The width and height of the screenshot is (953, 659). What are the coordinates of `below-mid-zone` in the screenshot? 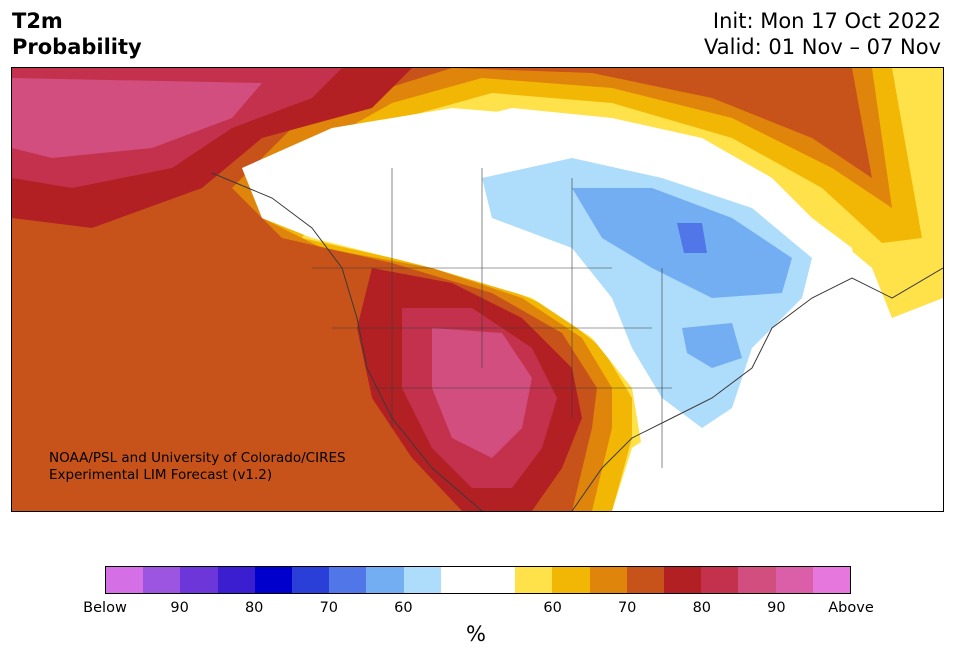 It's located at (682, 278).